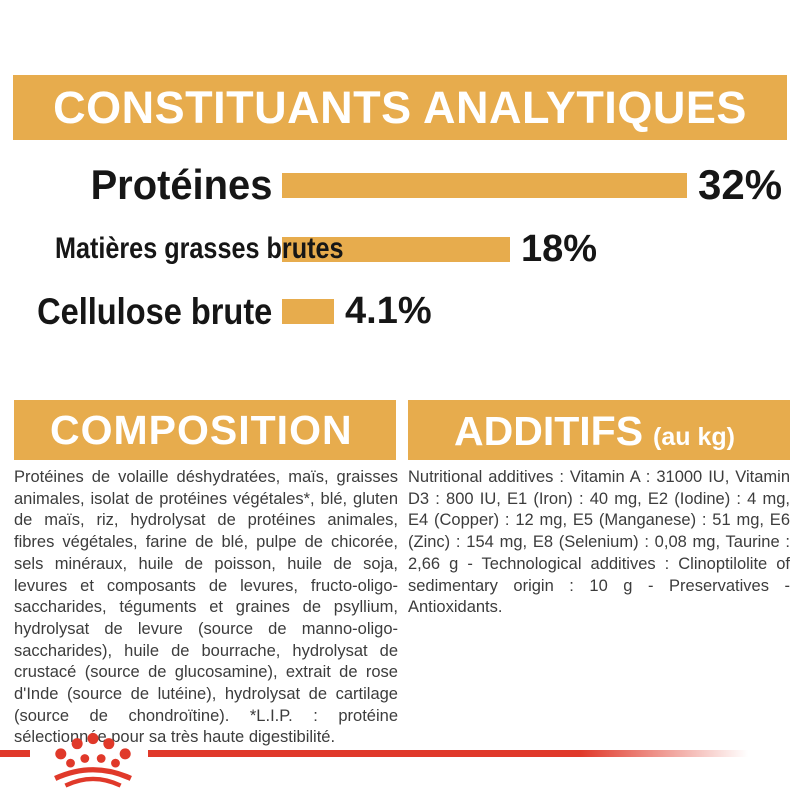  Describe the element at coordinates (199, 248) in the screenshot. I see `chart-category-label: Matières grasses brutes` at that location.